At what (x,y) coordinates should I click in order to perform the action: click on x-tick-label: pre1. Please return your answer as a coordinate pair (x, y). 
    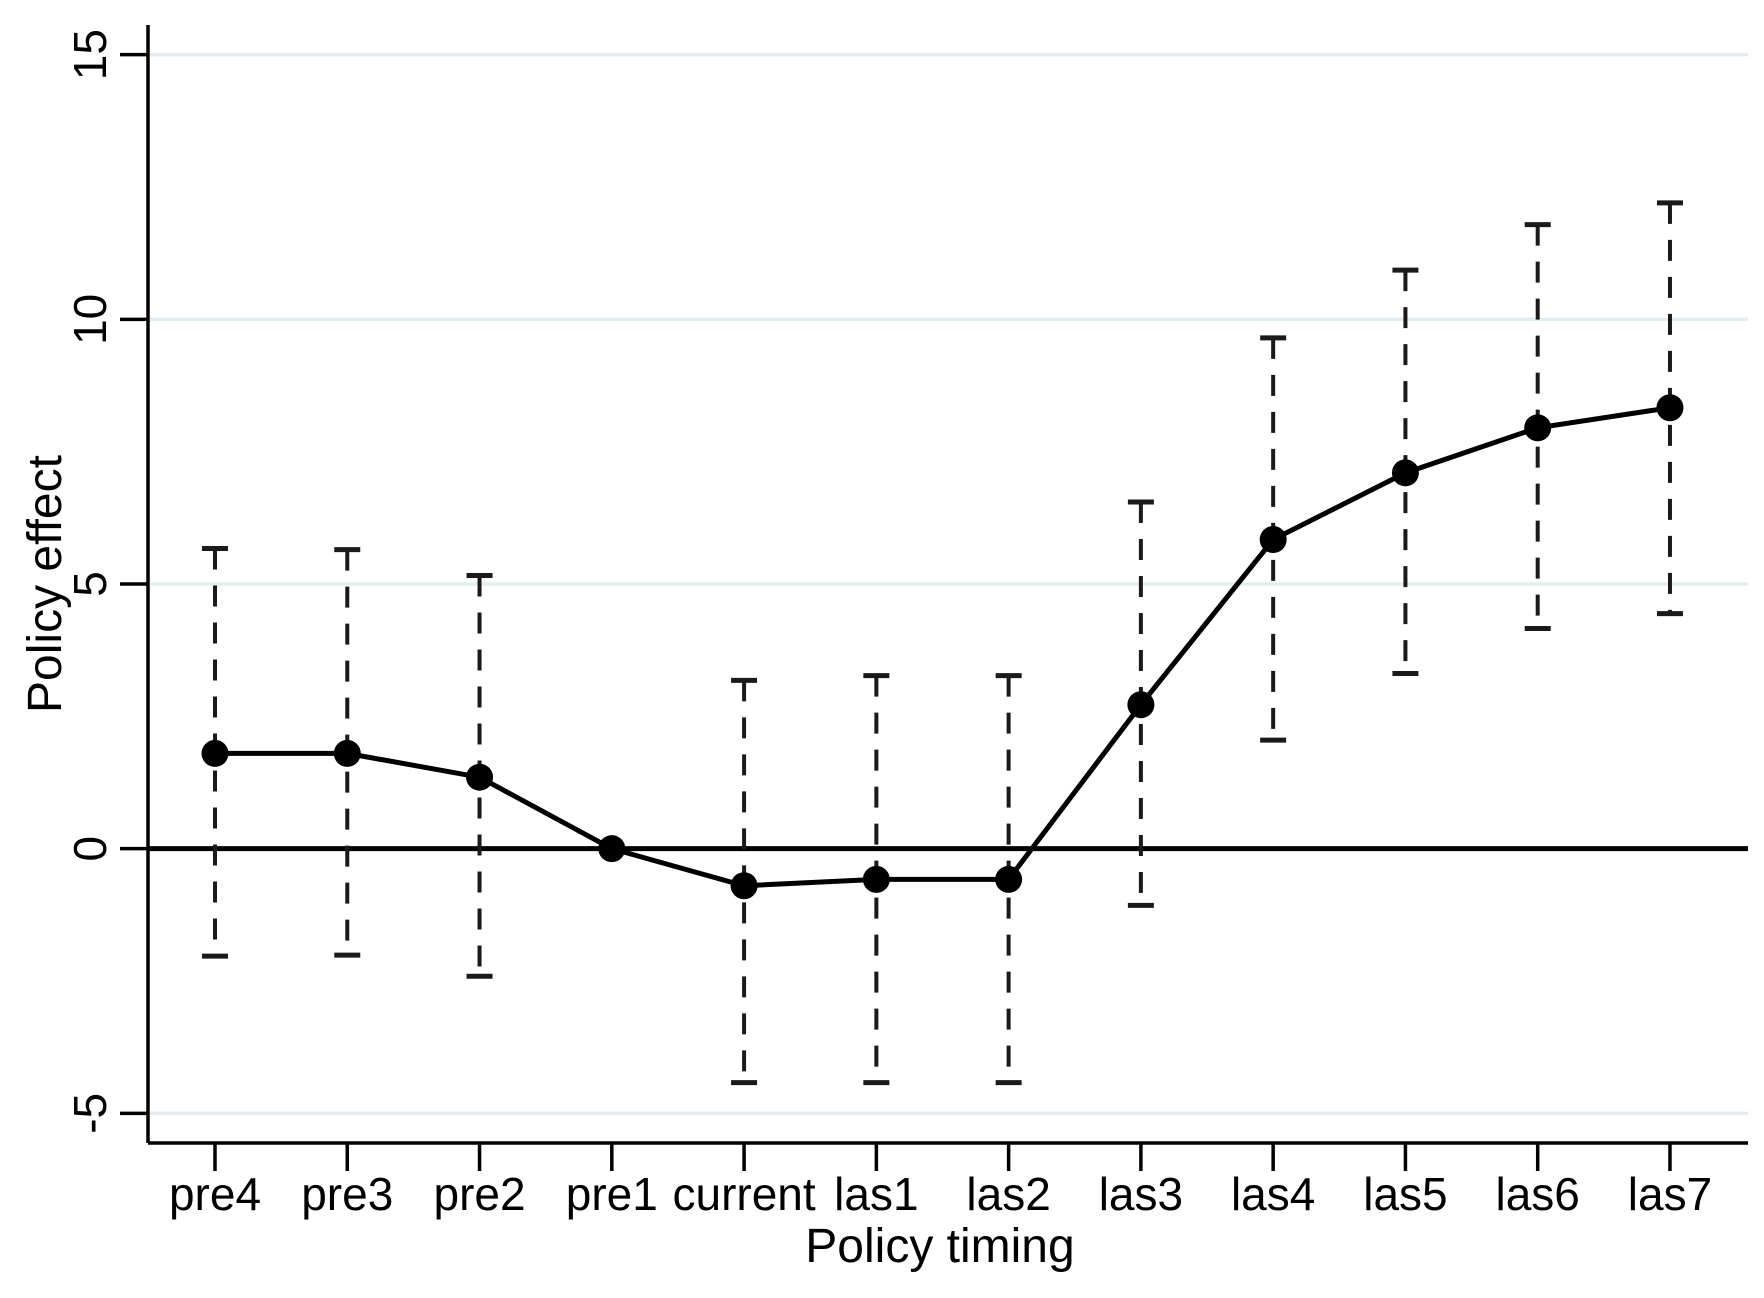
    Looking at the image, I should click on (612, 1194).